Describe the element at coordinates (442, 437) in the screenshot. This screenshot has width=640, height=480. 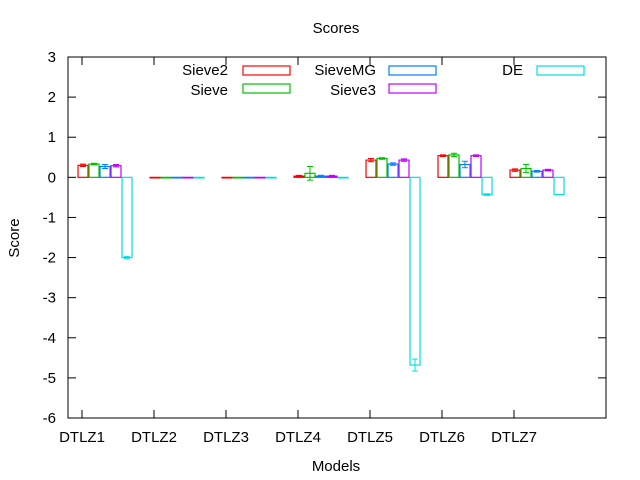
I see `x-tick-label: DTLZ6` at that location.